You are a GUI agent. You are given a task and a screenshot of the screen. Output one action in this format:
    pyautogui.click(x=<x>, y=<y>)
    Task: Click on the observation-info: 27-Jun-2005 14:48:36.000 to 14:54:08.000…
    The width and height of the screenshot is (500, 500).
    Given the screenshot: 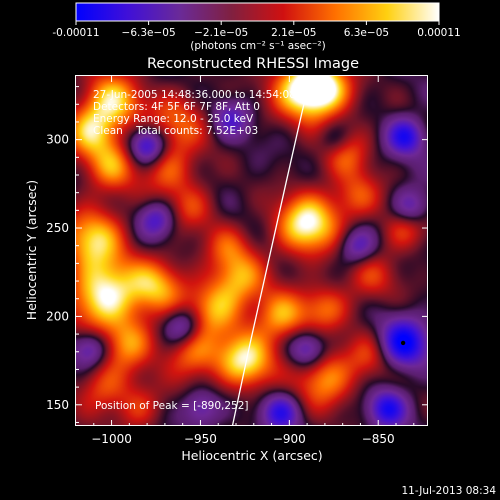 What is the action you would take?
    pyautogui.click(x=206, y=113)
    